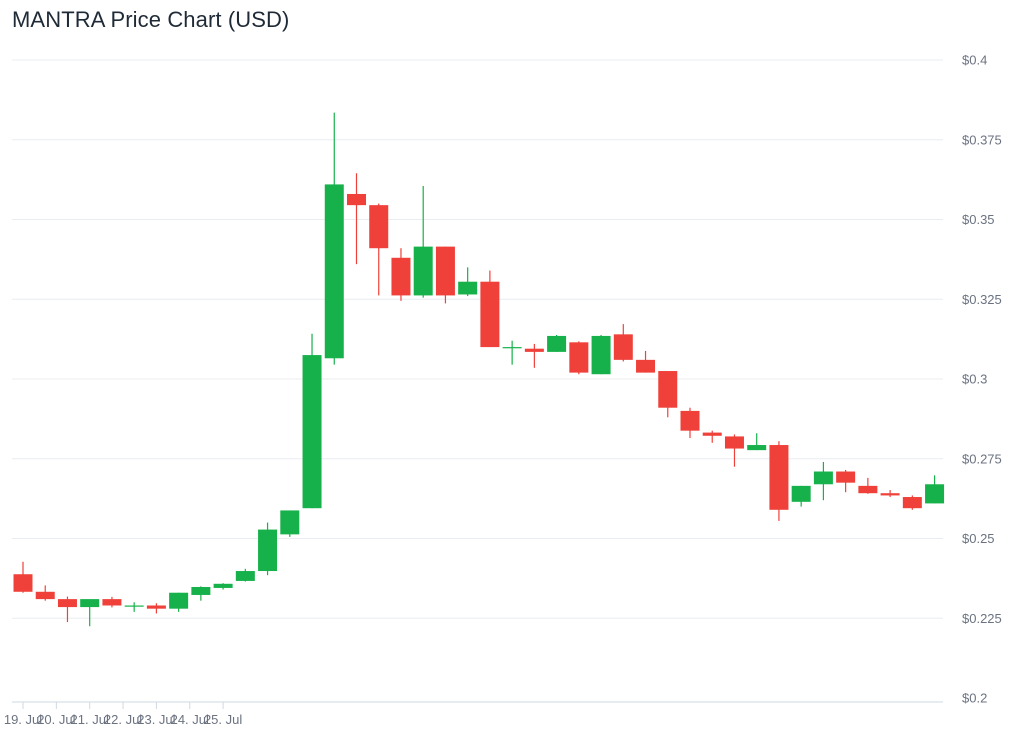 The width and height of the screenshot is (1024, 747). I want to click on y-tick-label: $0.225, so click(982, 618).